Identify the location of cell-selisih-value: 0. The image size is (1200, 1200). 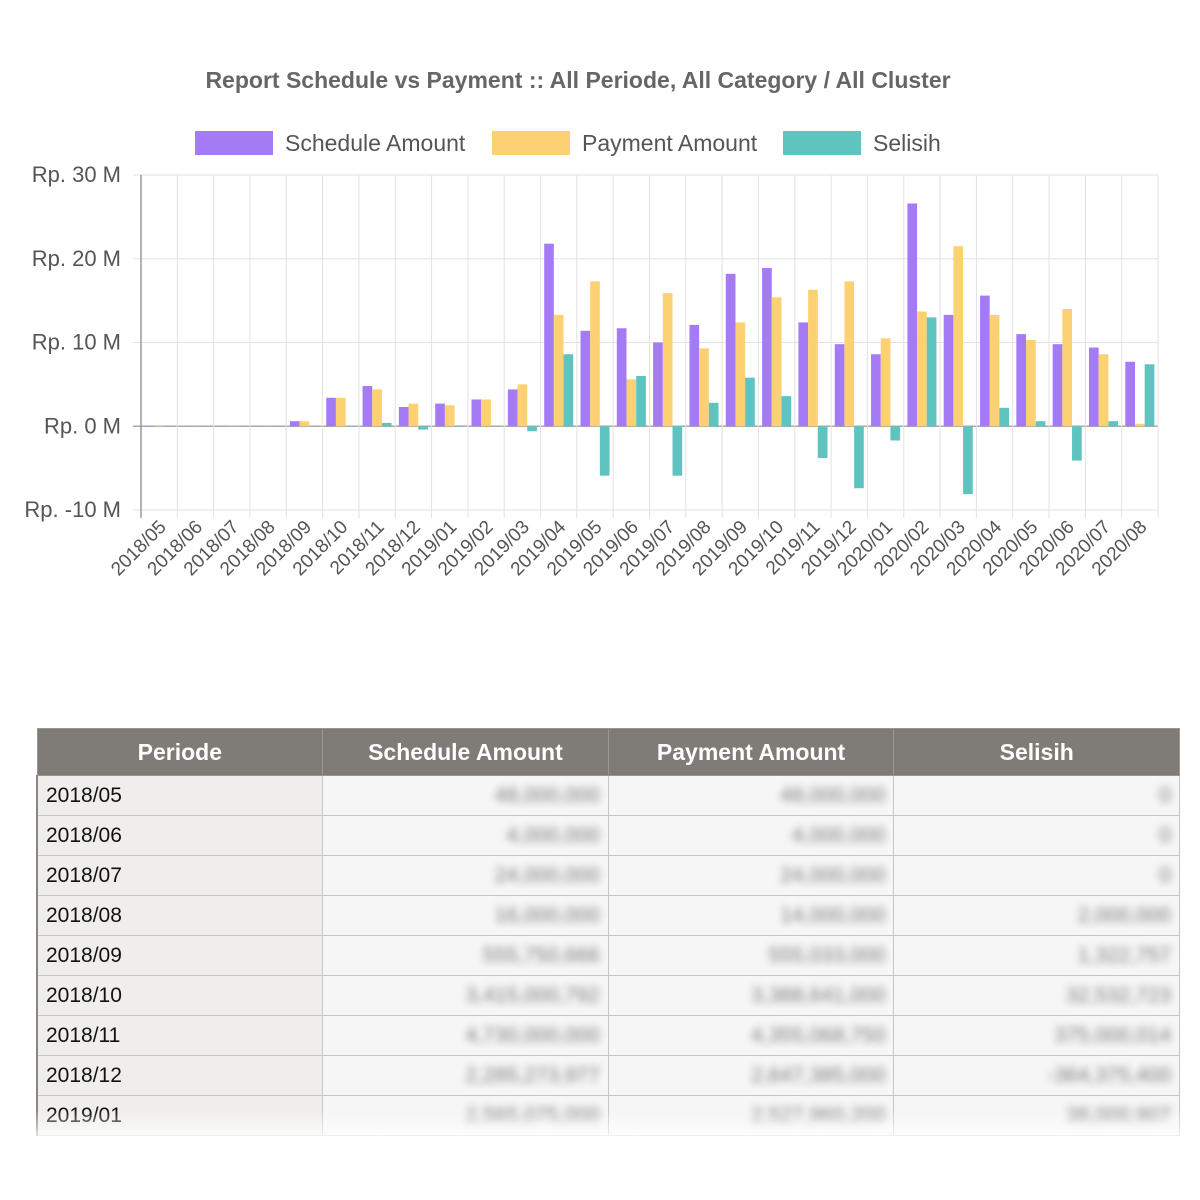
(1165, 795).